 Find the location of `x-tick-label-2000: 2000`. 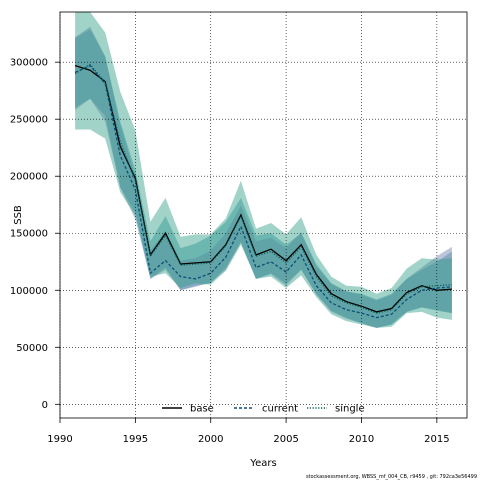

x-tick-label-2000: 2000 is located at coordinates (210, 439).